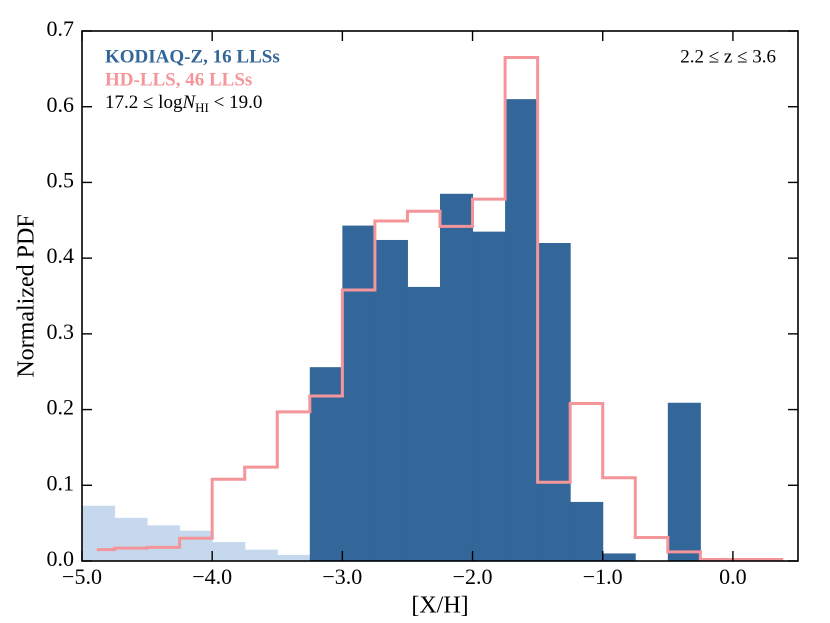  What do you see at coordinates (27, 295) in the screenshot?
I see `y-axis-label: Normalized PDF` at bounding box center [27, 295].